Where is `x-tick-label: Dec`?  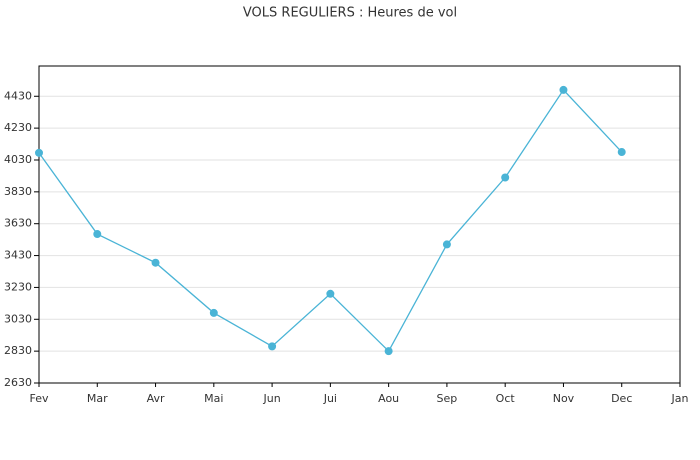
x-tick-label: Dec is located at coordinates (621, 398).